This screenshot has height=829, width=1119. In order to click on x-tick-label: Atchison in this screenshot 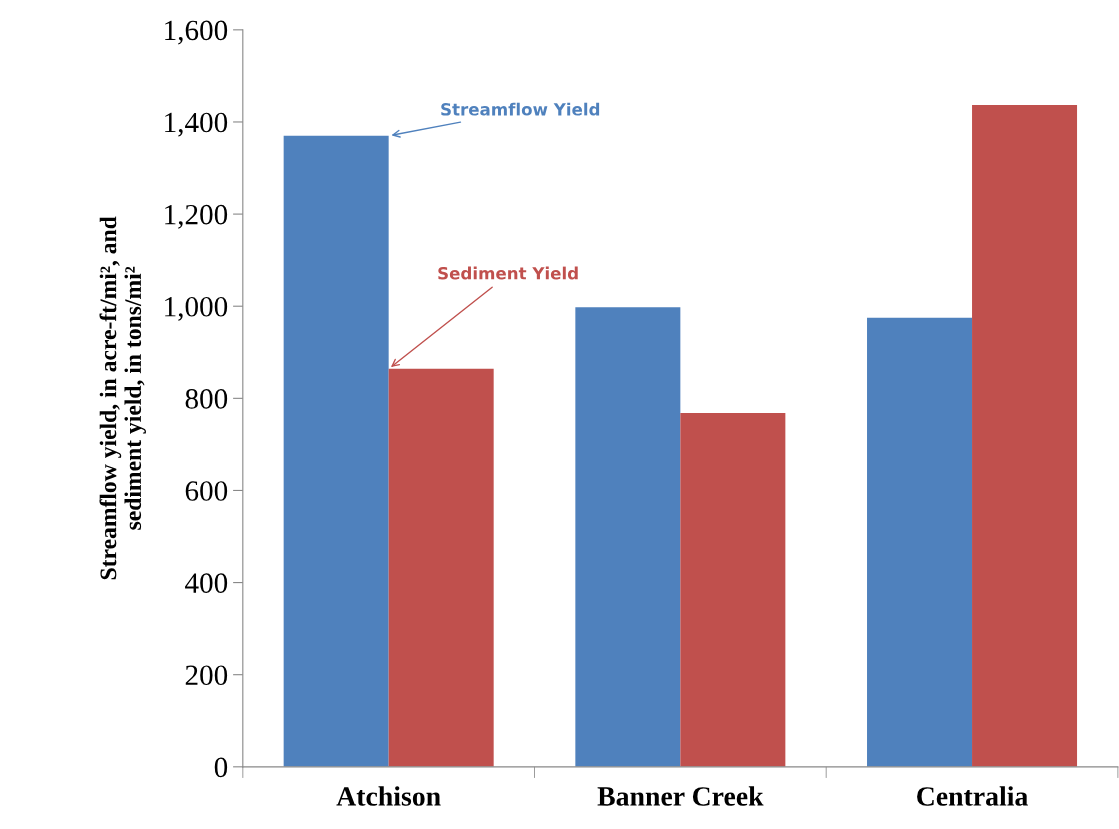, I will do `click(388, 796)`.